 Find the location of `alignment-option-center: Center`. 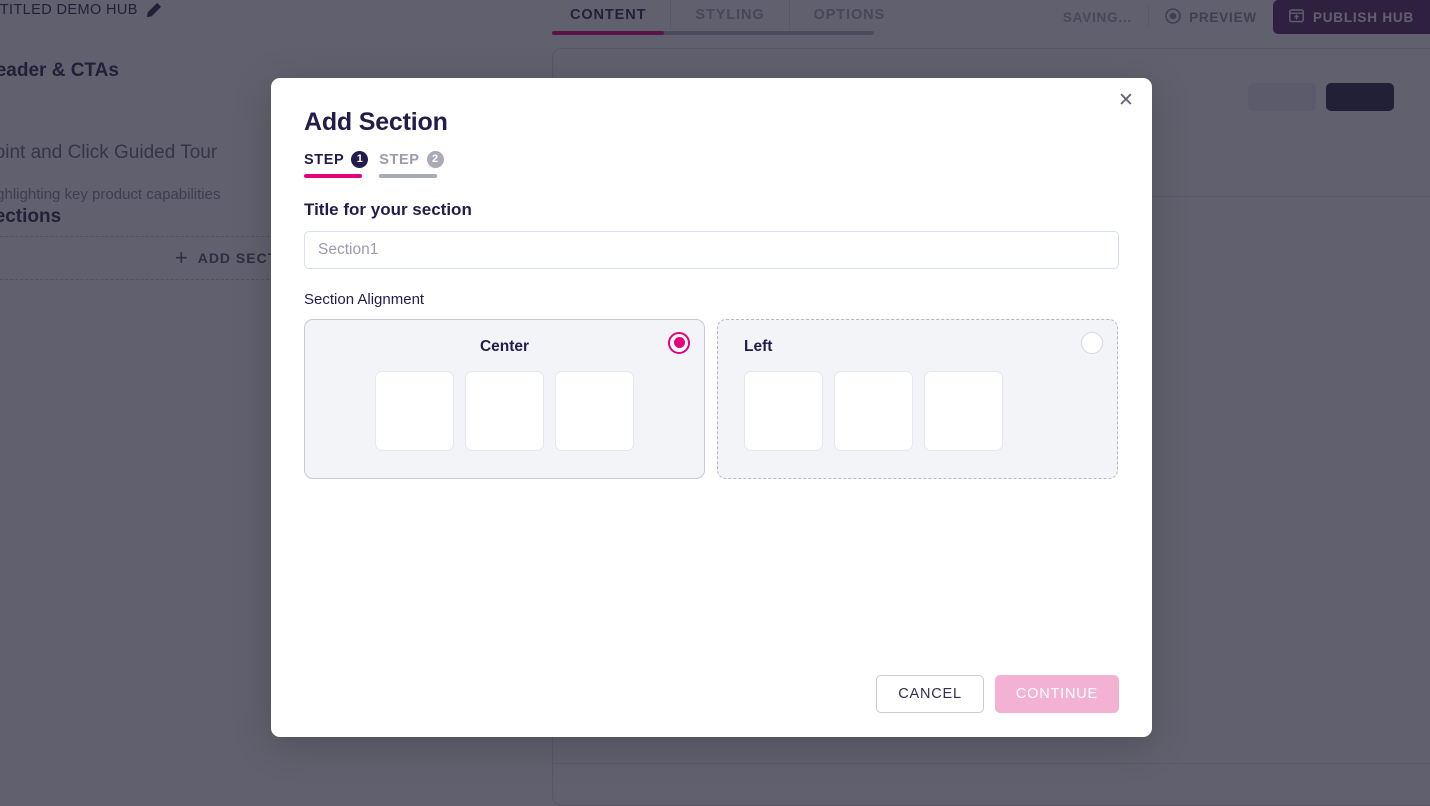

alignment-option-center: Center is located at coordinates (504, 398).